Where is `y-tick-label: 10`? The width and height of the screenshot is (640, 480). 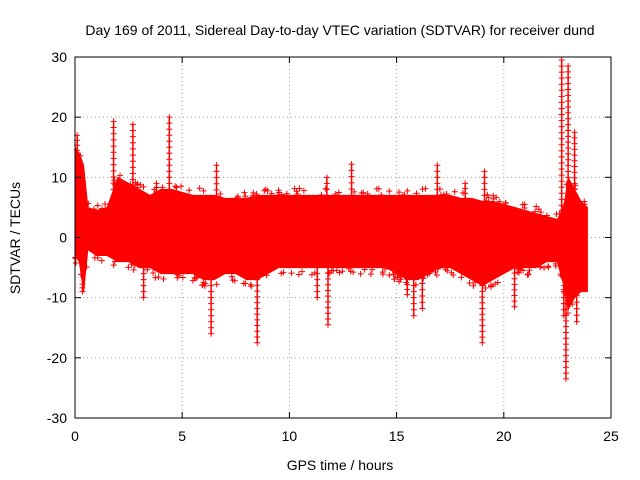
y-tick-label: 10 is located at coordinates (59, 177).